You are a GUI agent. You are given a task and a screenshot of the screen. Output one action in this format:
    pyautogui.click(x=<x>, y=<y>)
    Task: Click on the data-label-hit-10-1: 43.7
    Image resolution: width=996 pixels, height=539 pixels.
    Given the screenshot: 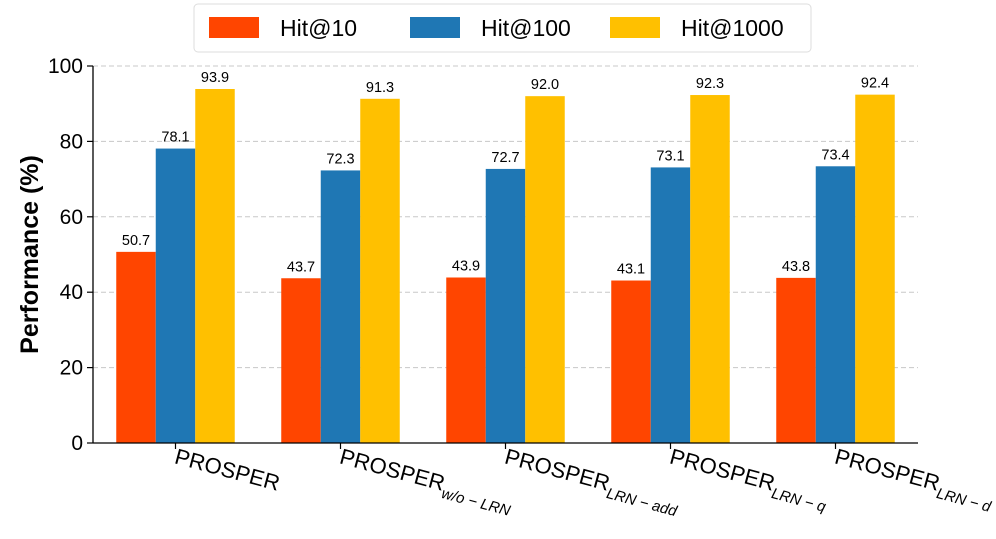 What is the action you would take?
    pyautogui.click(x=301, y=267)
    